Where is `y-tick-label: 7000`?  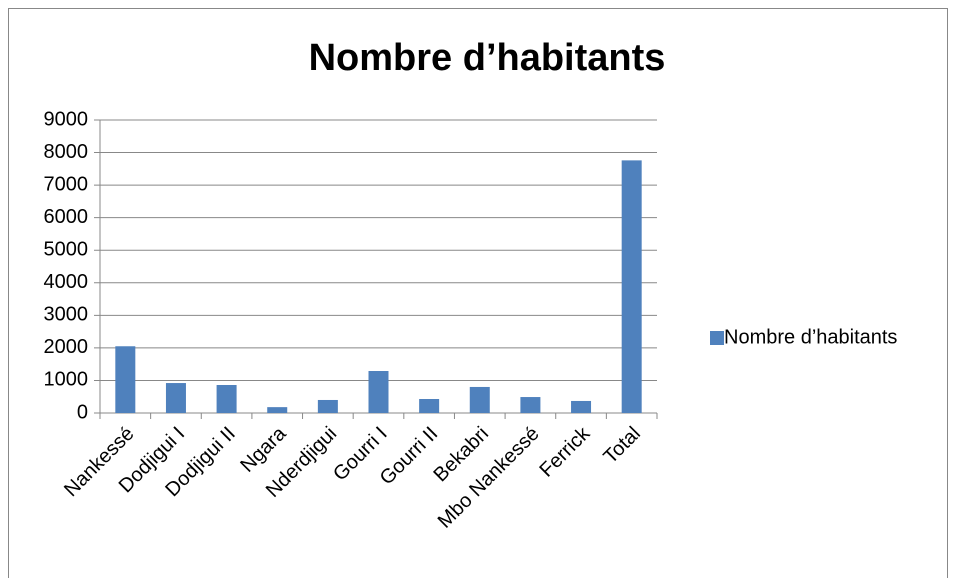
y-tick-label: 7000 is located at coordinates (66, 184).